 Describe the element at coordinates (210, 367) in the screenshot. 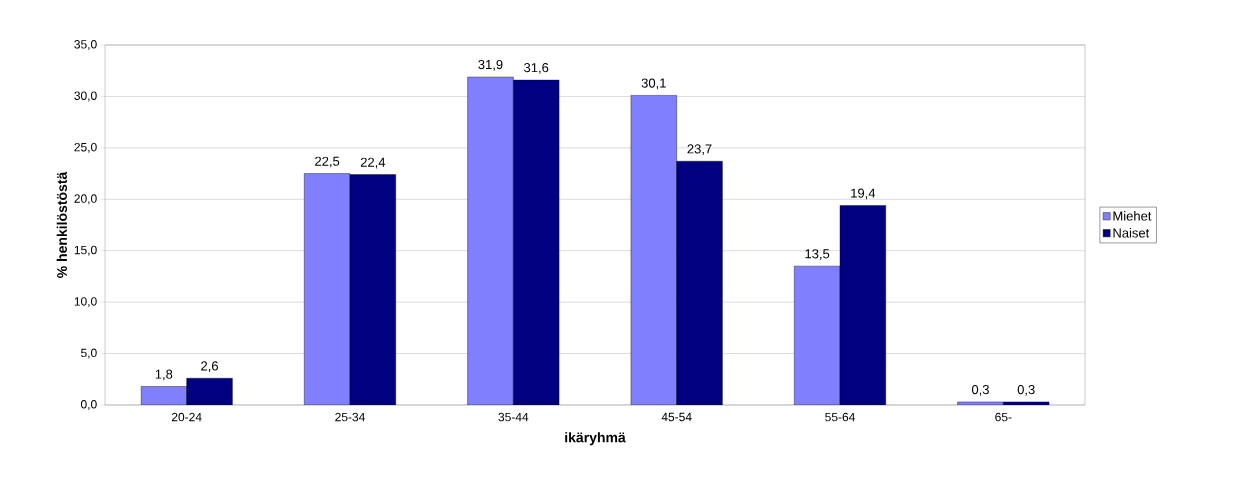

I see `data-label: 2,6` at that location.